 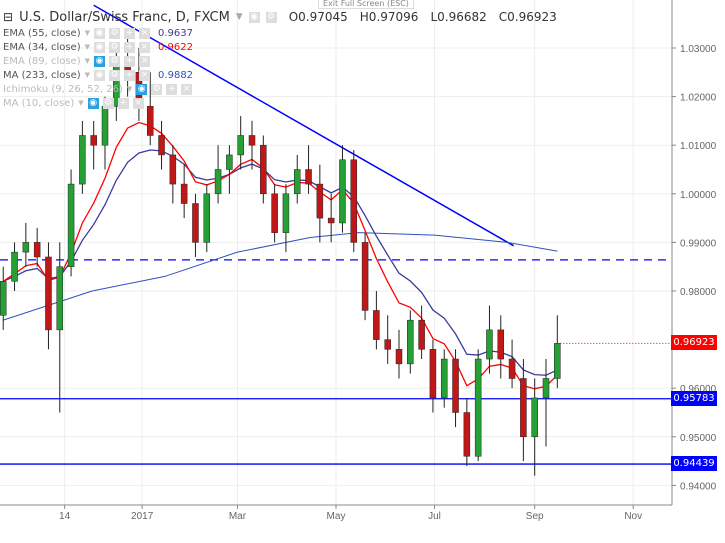 What do you see at coordinates (176, 75) in the screenshot?
I see `indicator-value: 0.9882` at bounding box center [176, 75].